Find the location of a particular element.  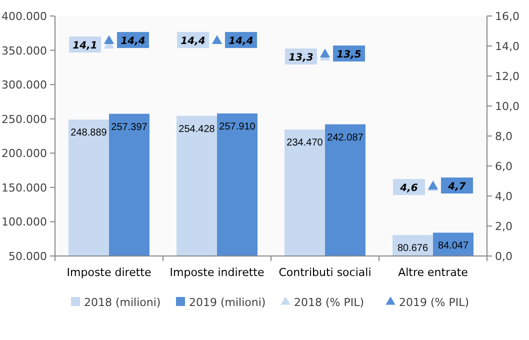

data-label: 4,7 is located at coordinates (456, 187).